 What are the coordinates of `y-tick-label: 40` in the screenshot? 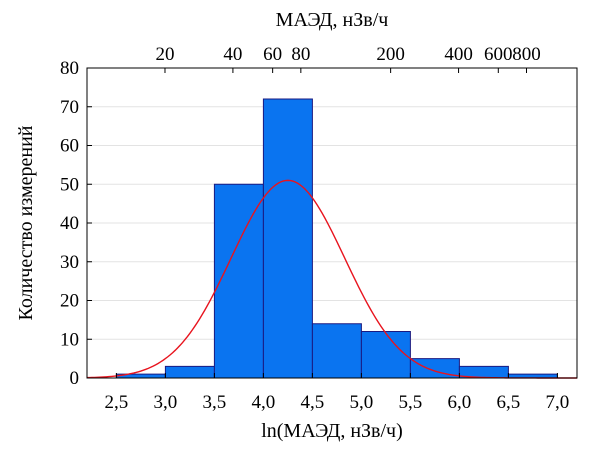 It's located at (69, 223).